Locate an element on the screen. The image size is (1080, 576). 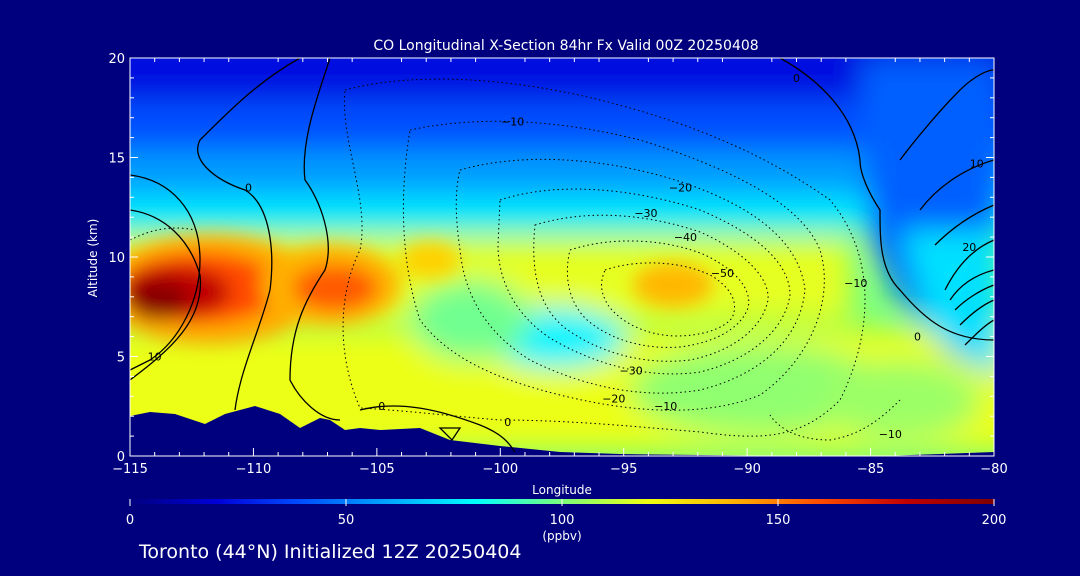
x-tick-label: −85 is located at coordinates (870, 469).